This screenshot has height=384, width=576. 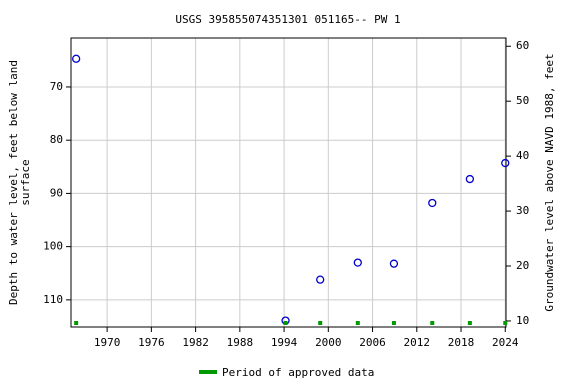 What do you see at coordinates (284, 342) in the screenshot?
I see `x-tick-label: 1994` at bounding box center [284, 342].